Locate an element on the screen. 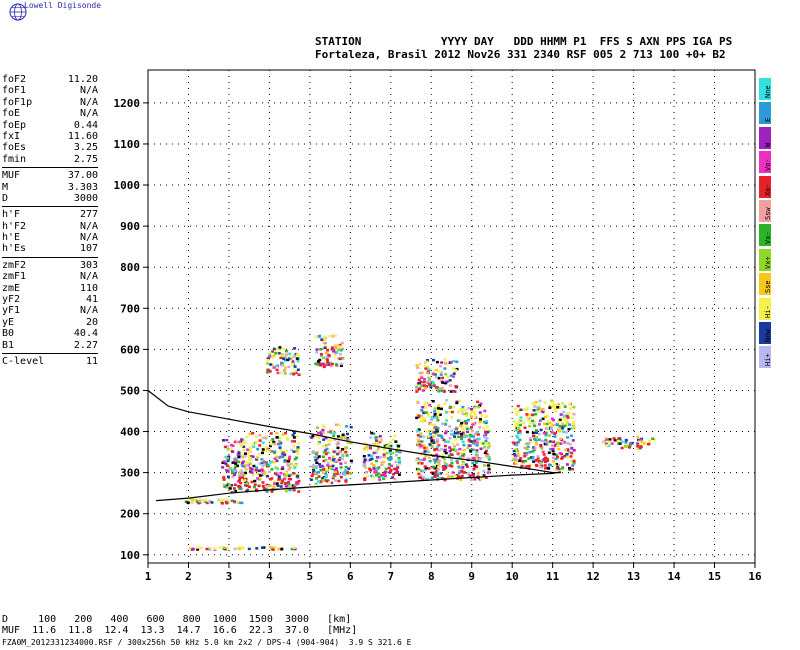 This screenshot has height=650, width=800. legend-swatch-e: E is located at coordinates (765, 113).